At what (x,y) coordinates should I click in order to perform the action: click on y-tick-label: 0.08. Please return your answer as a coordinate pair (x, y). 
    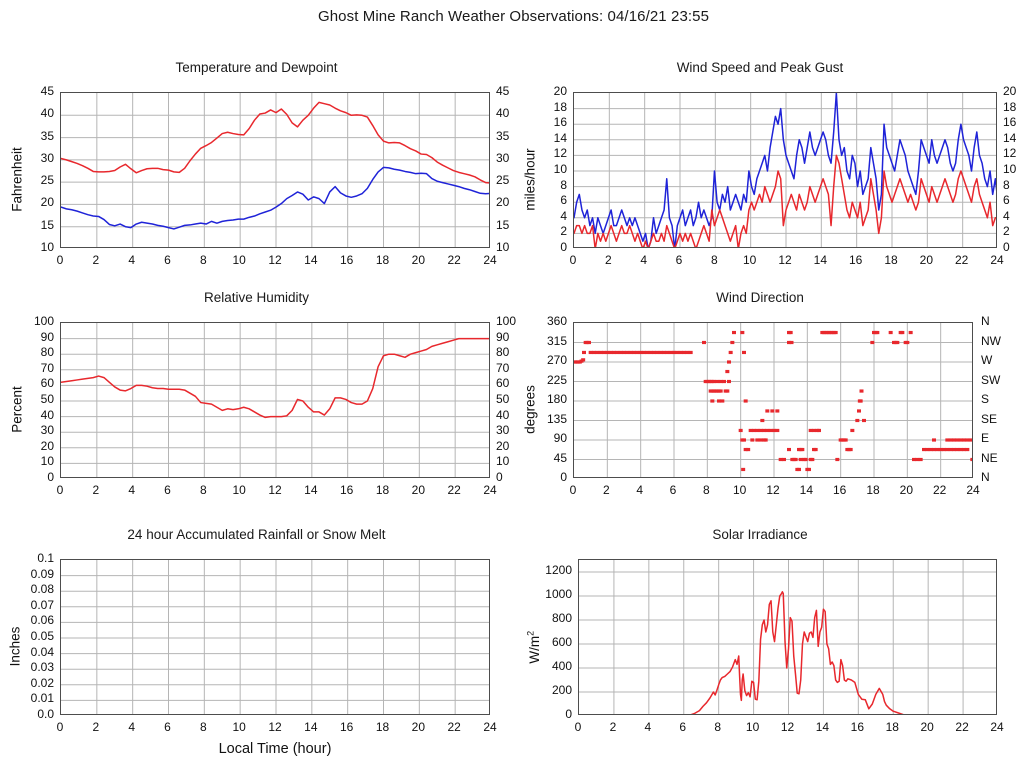
    Looking at the image, I should click on (42, 589).